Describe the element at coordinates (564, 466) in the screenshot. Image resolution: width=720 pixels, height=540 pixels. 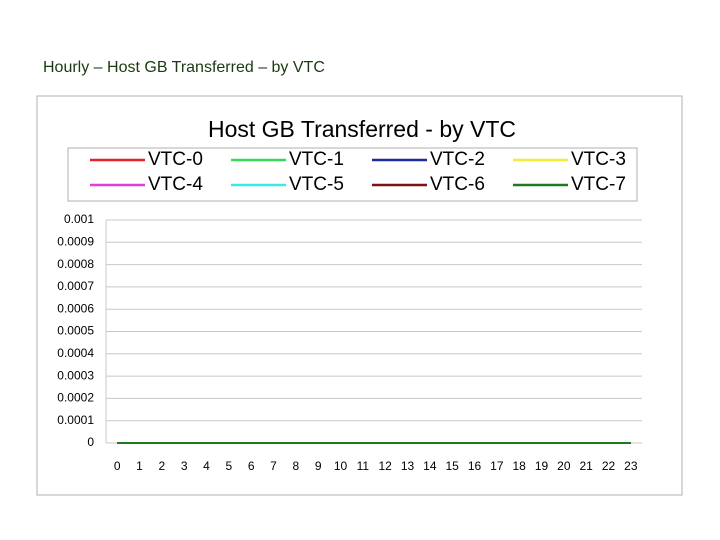
I see `x-tick-label: 20` at that location.